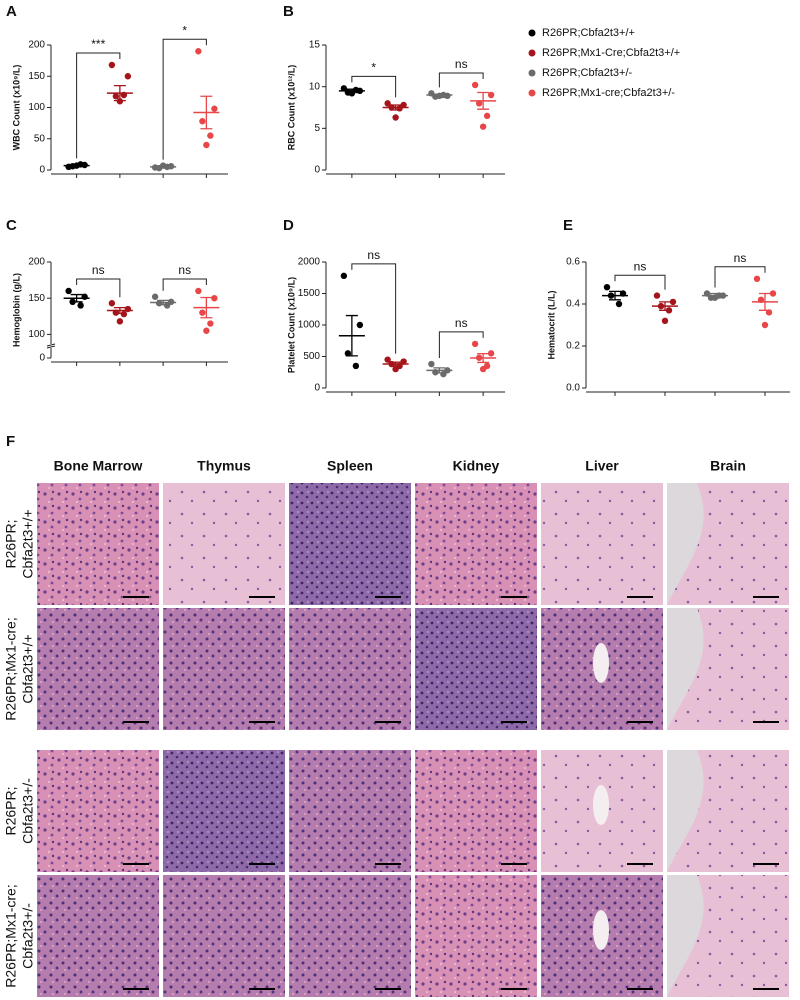 The image size is (800, 1000). Describe the element at coordinates (373, 68) in the screenshot. I see `significance-label: *` at that location.